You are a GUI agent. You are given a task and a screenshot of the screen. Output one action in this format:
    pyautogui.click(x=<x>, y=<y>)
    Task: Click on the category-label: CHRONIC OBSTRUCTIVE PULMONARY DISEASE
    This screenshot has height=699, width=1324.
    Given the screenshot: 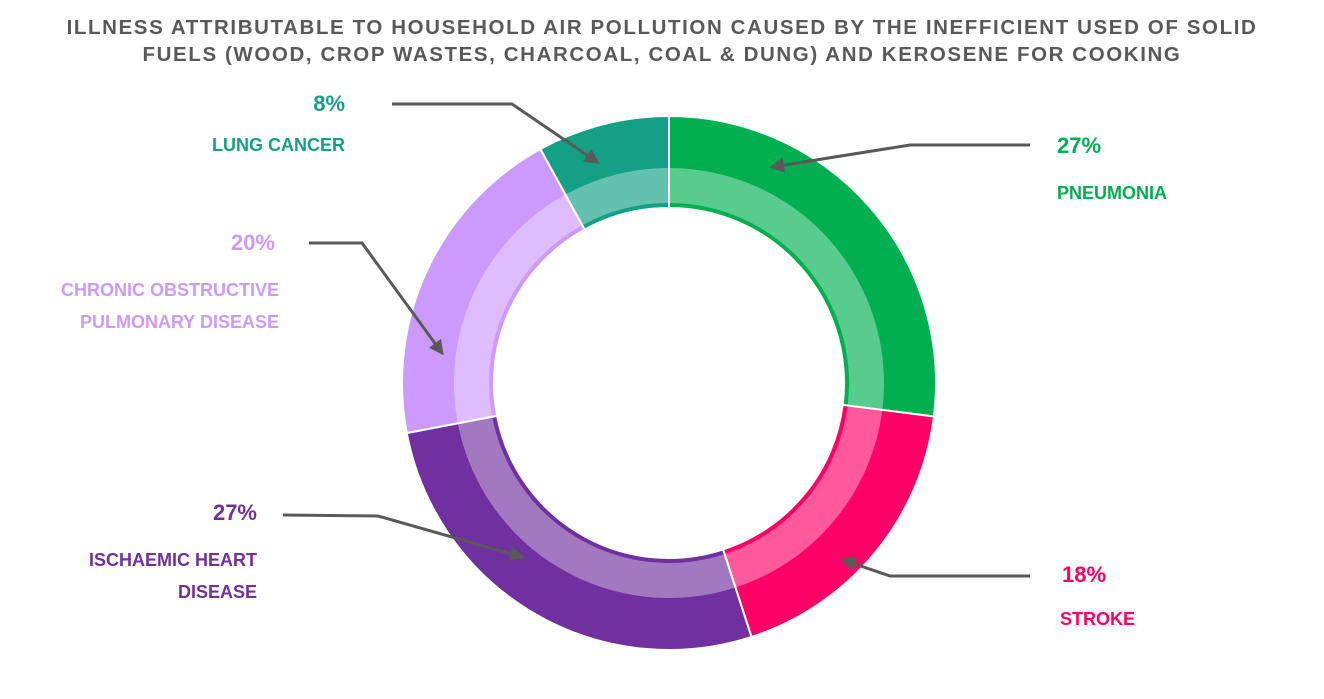 What is the action you would take?
    pyautogui.click(x=169, y=306)
    